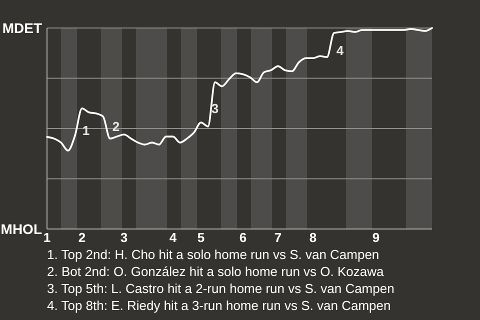 This screenshot has width=480, height=320. I want to click on annotation: 3, so click(215, 108).